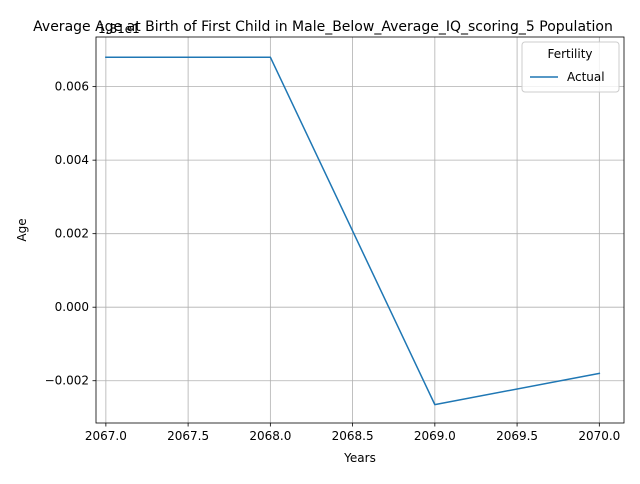 The image size is (640, 484). What do you see at coordinates (119, 29) in the screenshot?
I see `y-offset-text: 1.81e1` at bounding box center [119, 29].